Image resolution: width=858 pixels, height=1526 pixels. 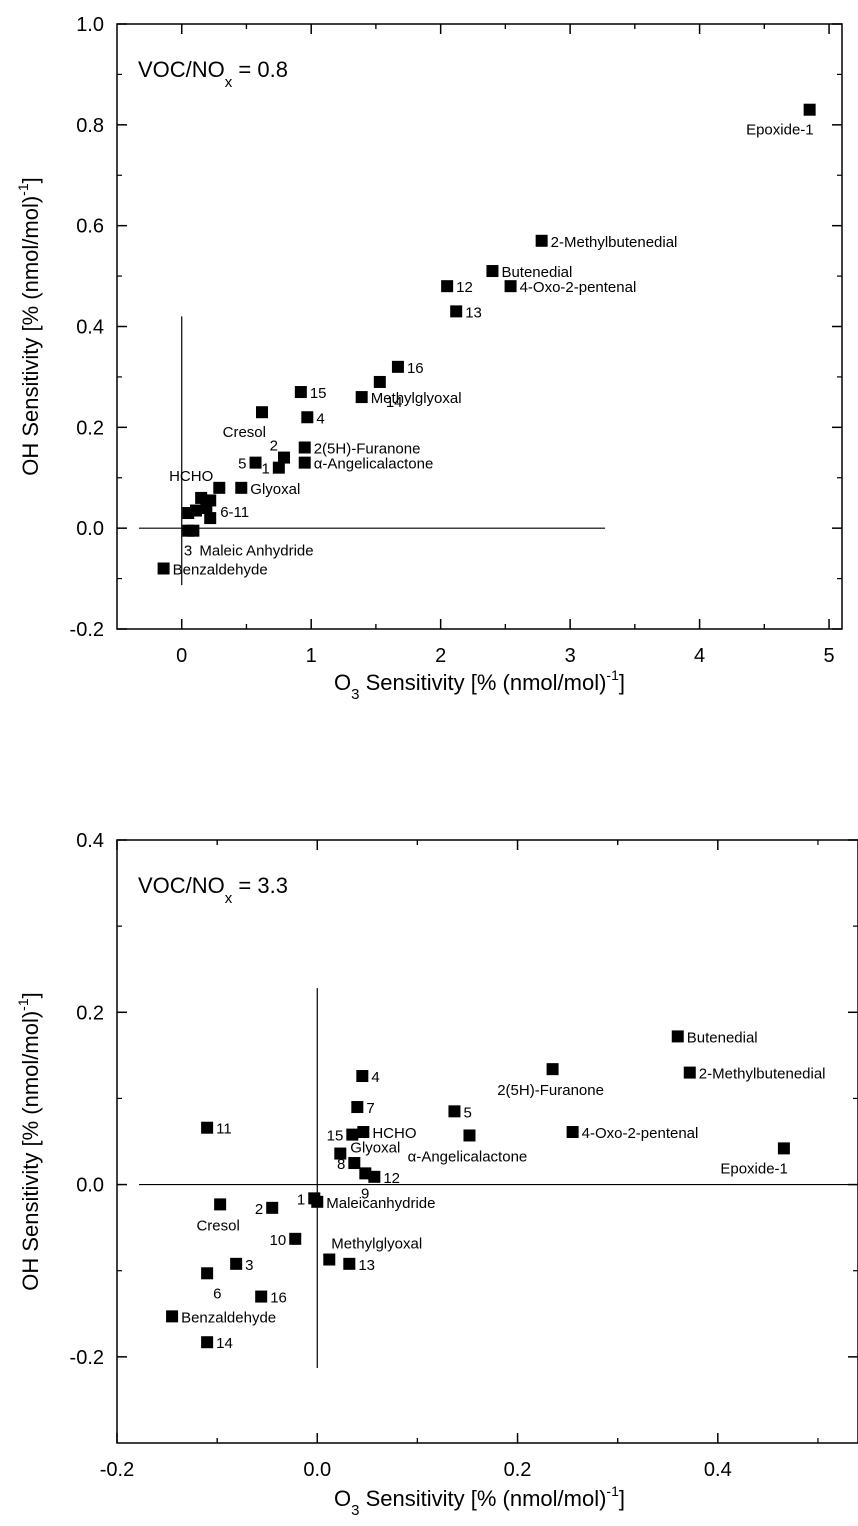 What do you see at coordinates (614, 242) in the screenshot?
I see `point-label: 2-Methylbutenedial` at bounding box center [614, 242].